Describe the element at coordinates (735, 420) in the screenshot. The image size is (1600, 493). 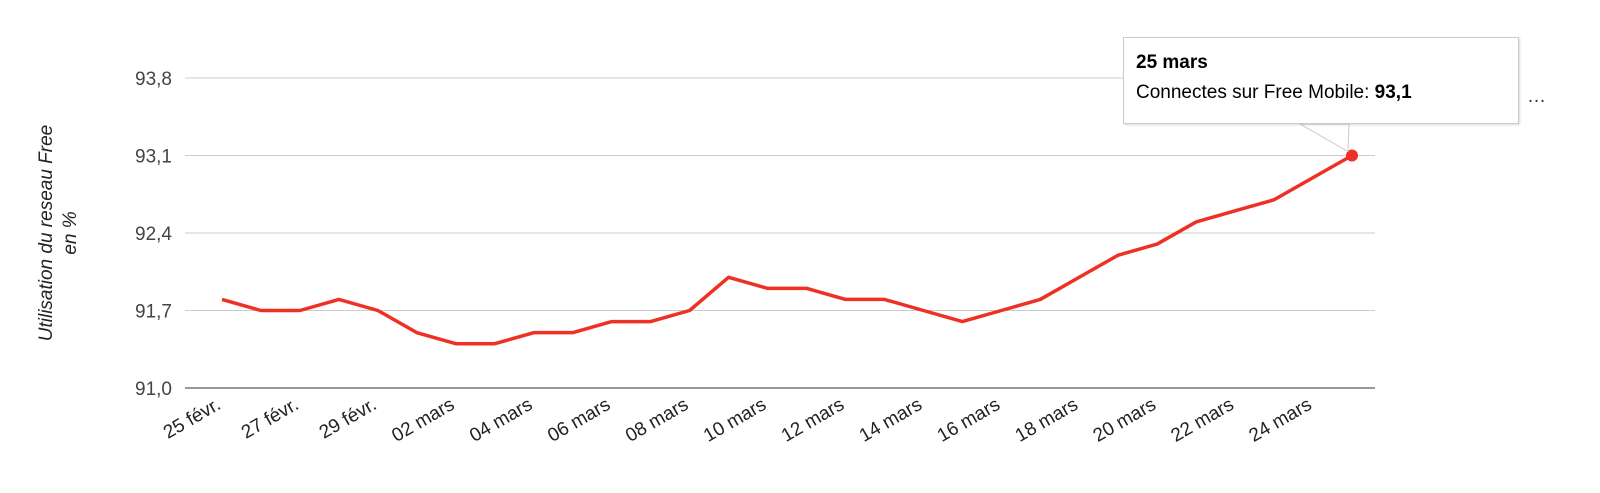
I see `x-tick-label: 10 mars` at that location.